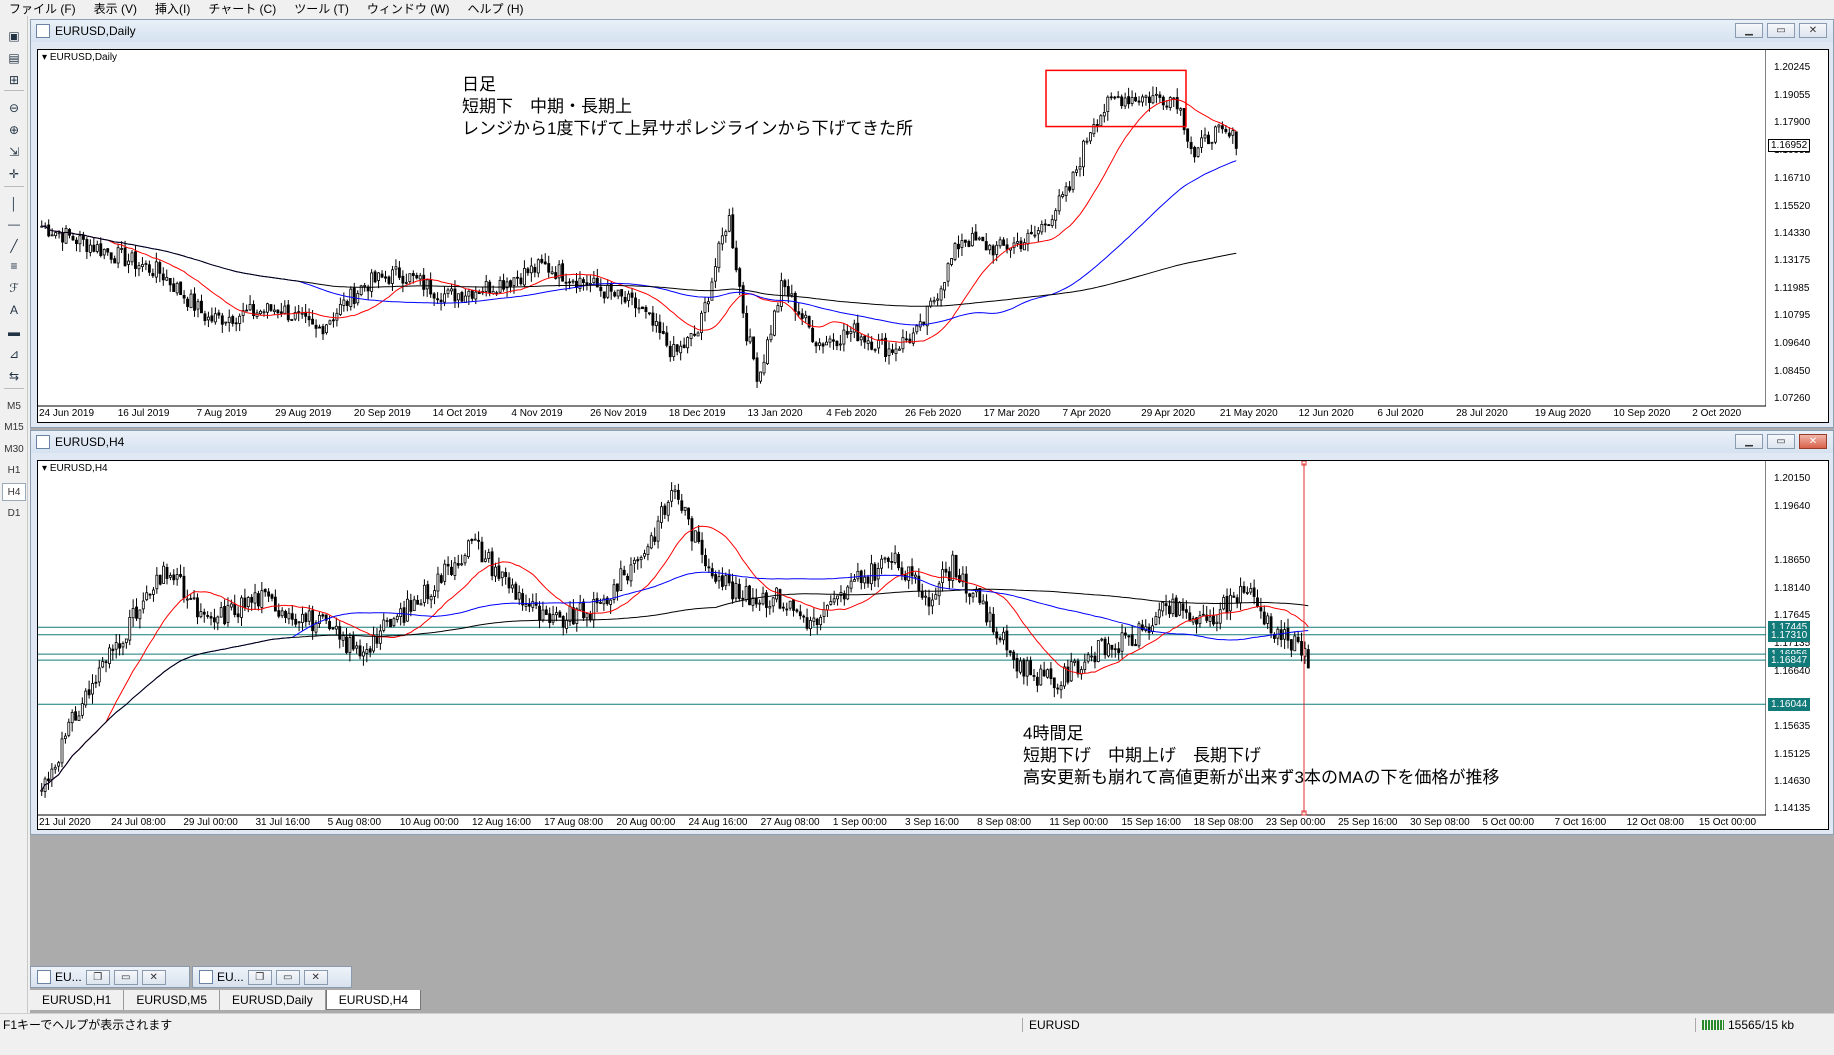  I want to click on new-chart-icon: ⊞, so click(14, 80).